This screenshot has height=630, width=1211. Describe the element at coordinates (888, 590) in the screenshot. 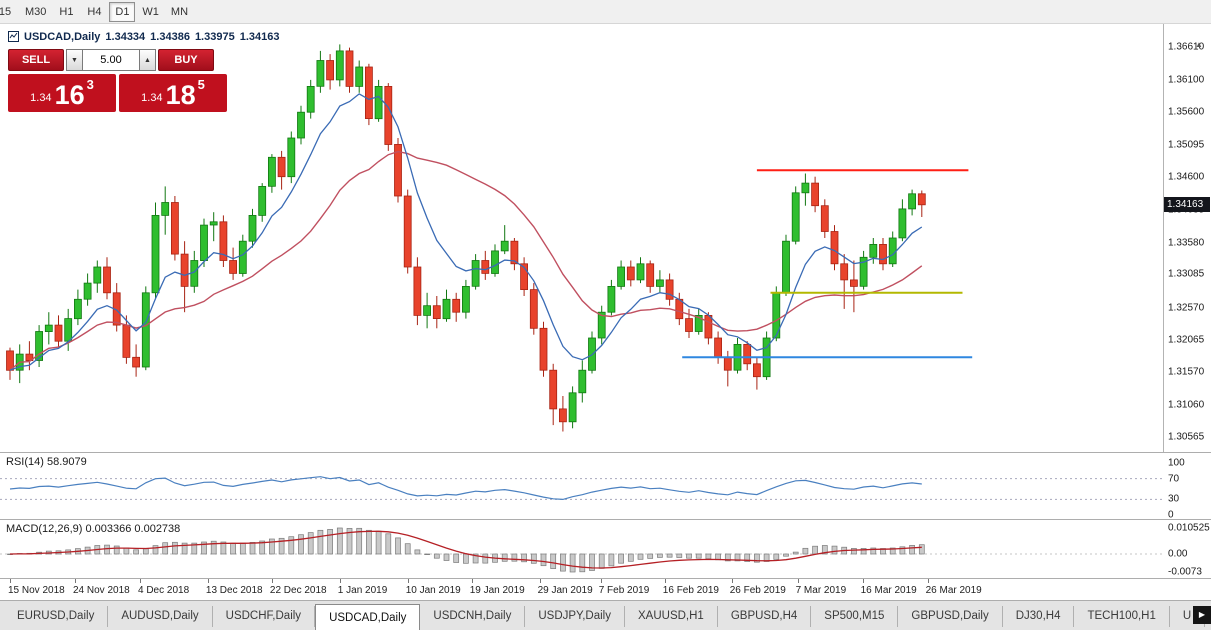

I see `date-label: 16 Mar 2019` at that location.